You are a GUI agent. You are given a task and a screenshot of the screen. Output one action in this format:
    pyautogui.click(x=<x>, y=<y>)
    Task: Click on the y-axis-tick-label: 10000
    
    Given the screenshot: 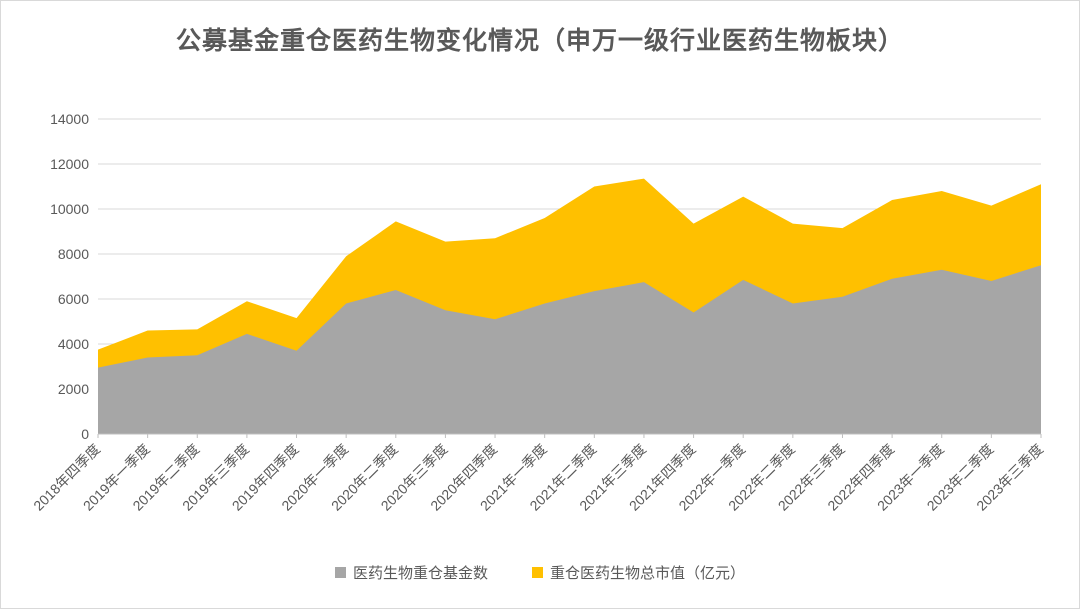 What is the action you would take?
    pyautogui.click(x=69, y=209)
    